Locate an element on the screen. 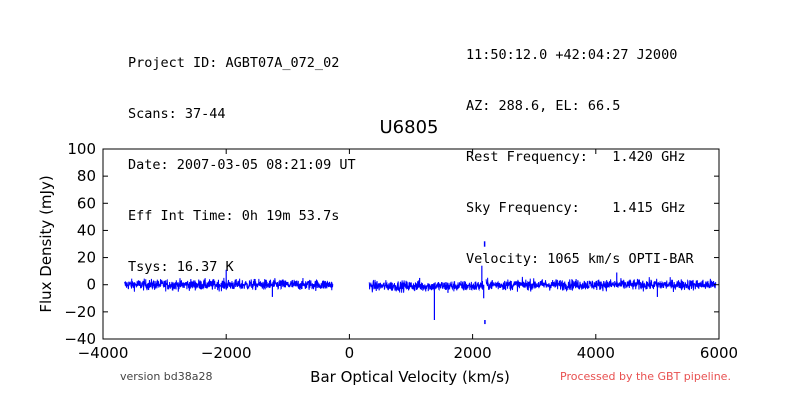 The width and height of the screenshot is (800, 400). y-tick-label: 0 is located at coordinates (91, 285).